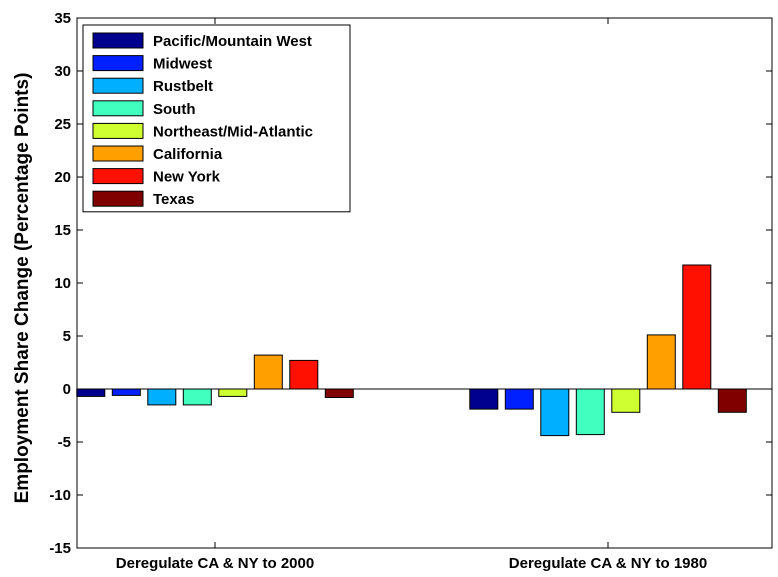 The height and width of the screenshot is (577, 778). I want to click on y-tick-label: 35, so click(62, 18).